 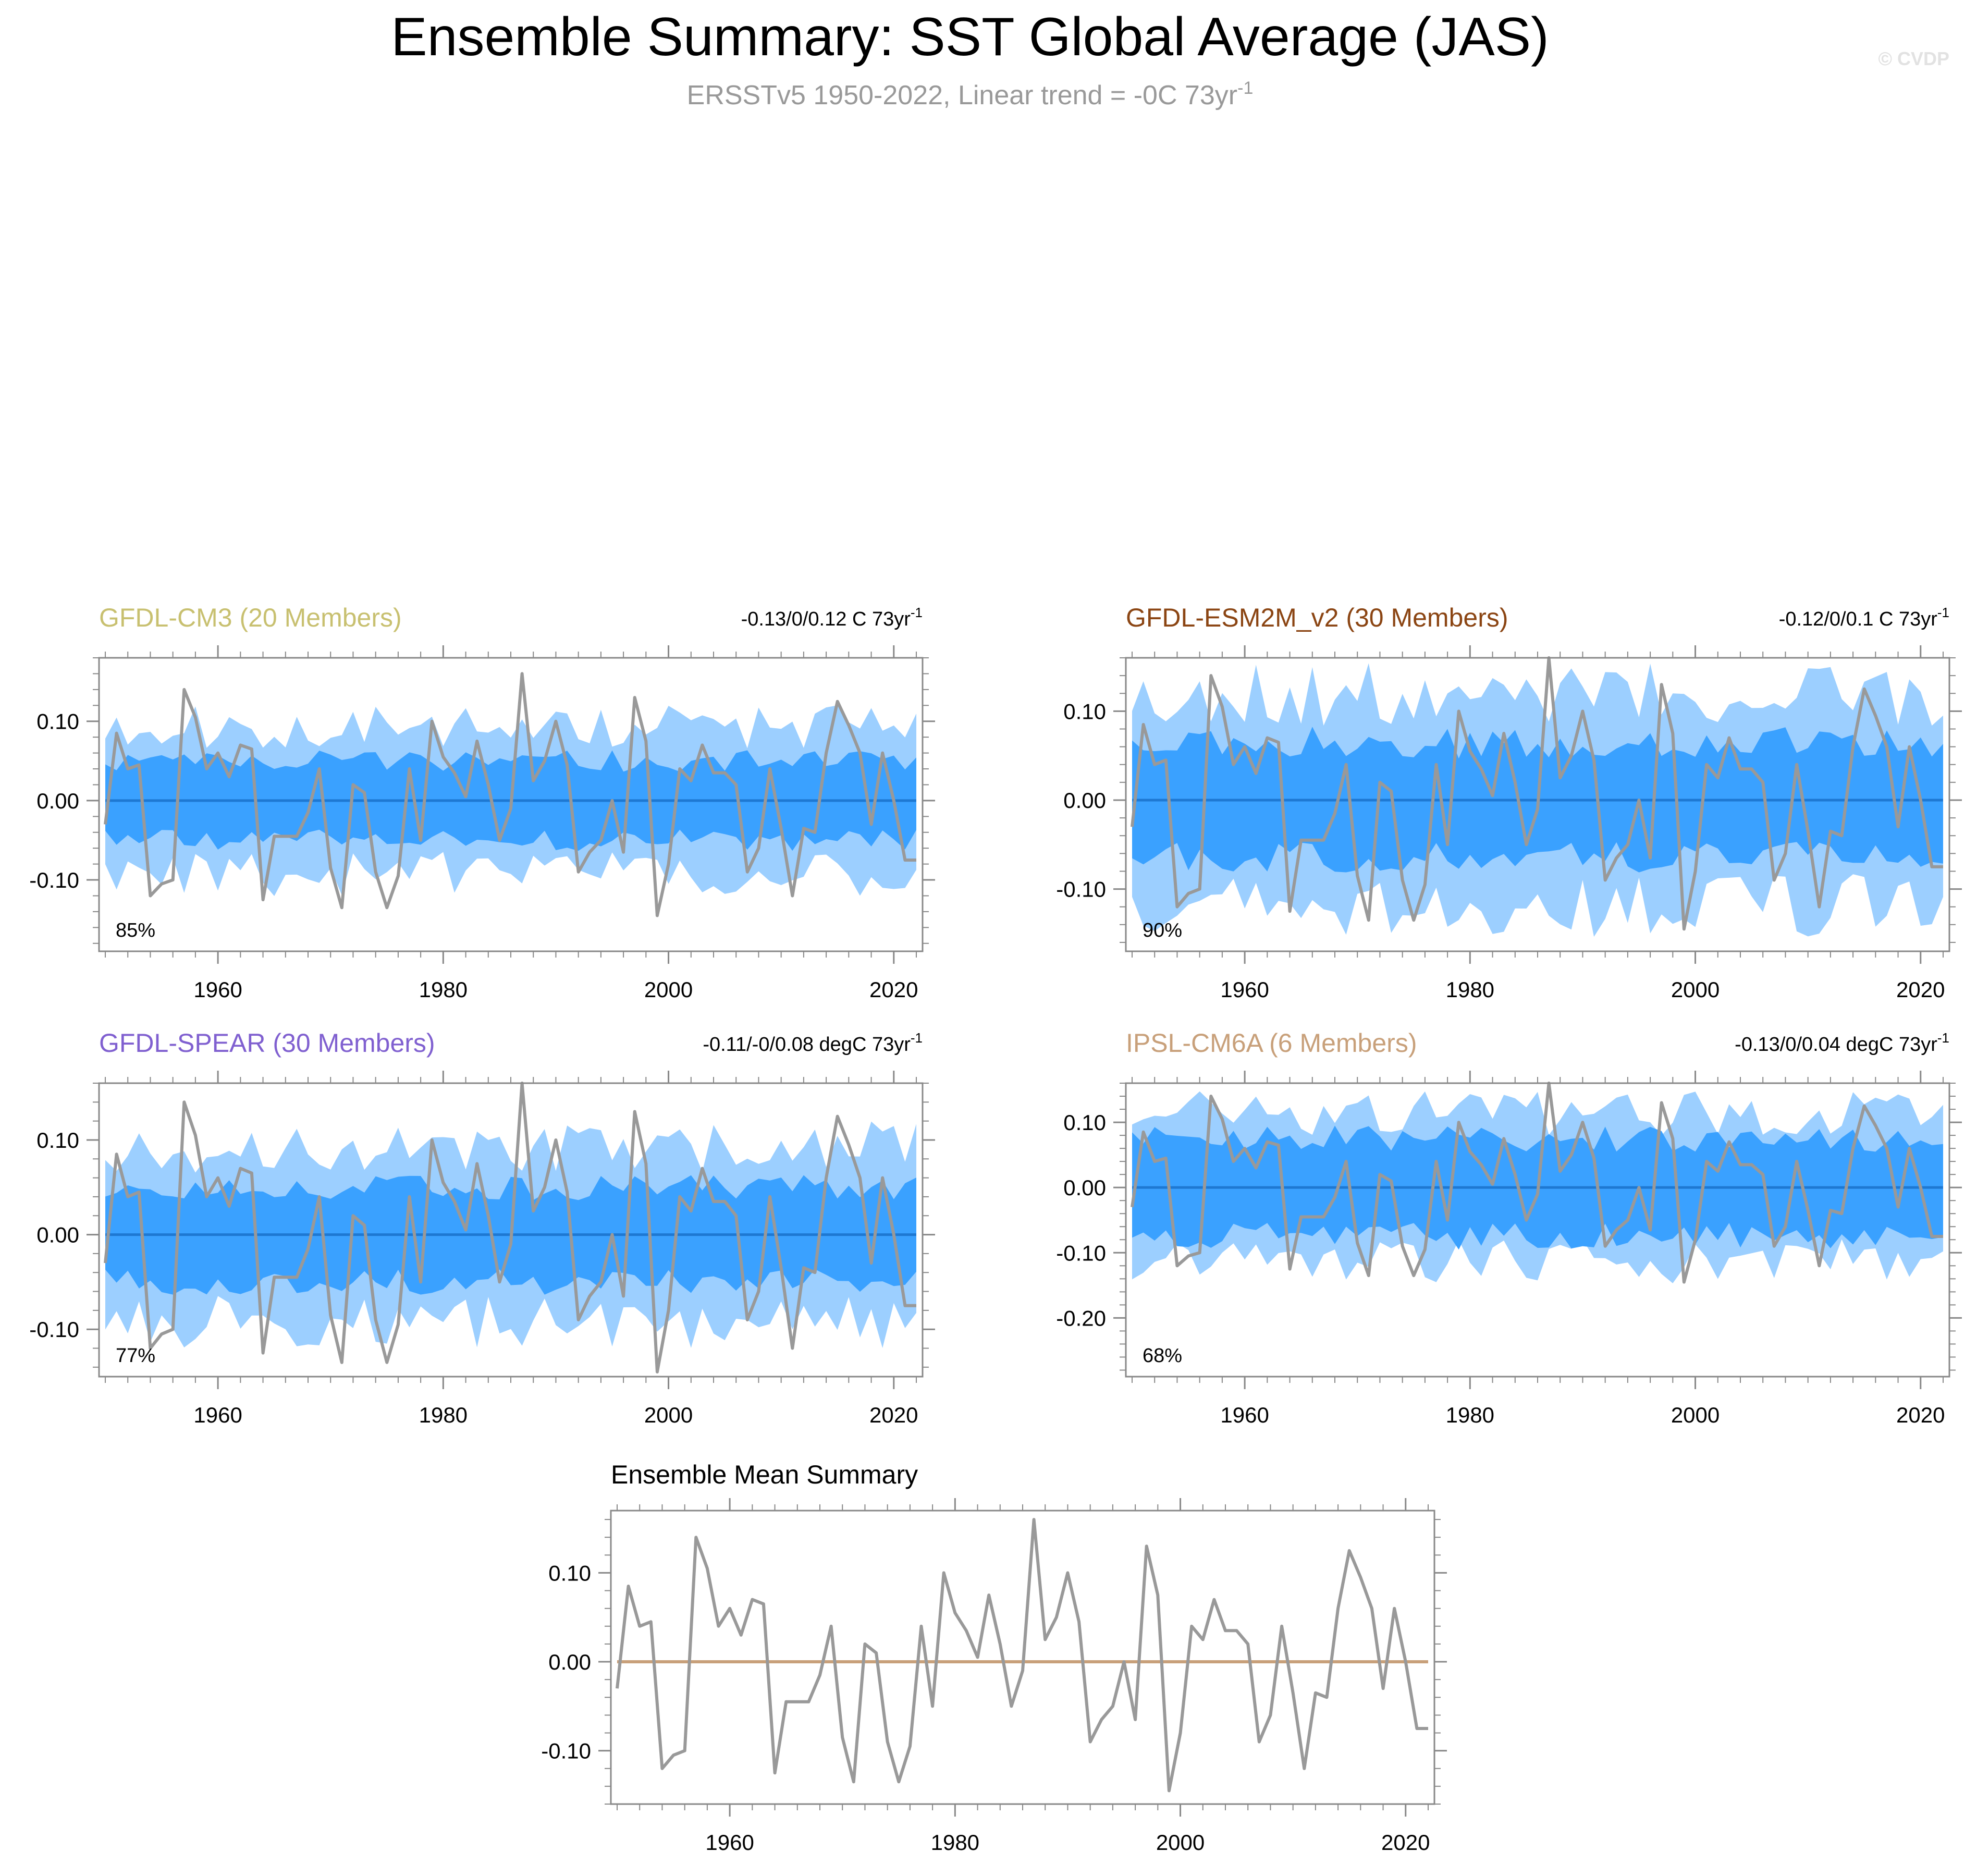 I want to click on ipsl-cm6a-percent-label: 68%, so click(x=1162, y=1356).